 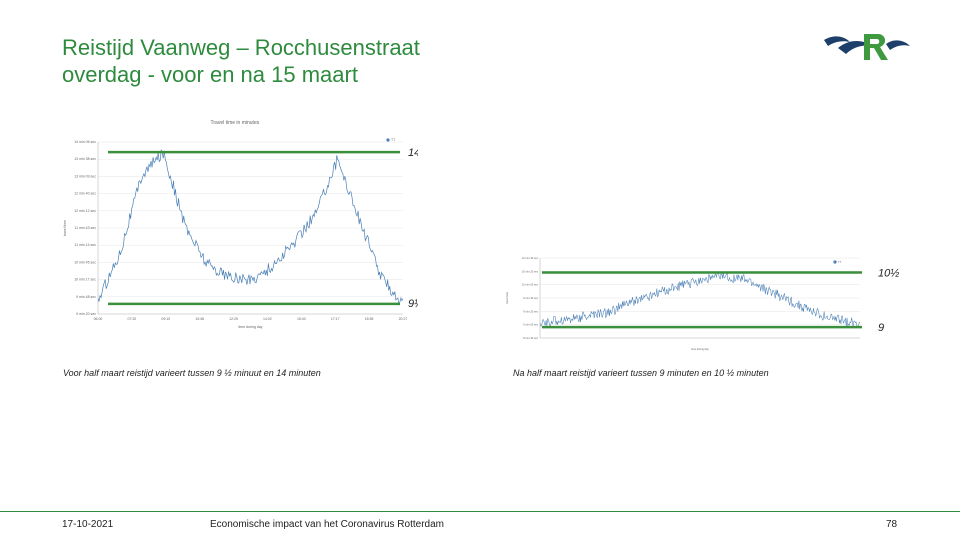 What do you see at coordinates (413, 153) in the screenshot?
I see `reference-label-0: 14` at bounding box center [413, 153].